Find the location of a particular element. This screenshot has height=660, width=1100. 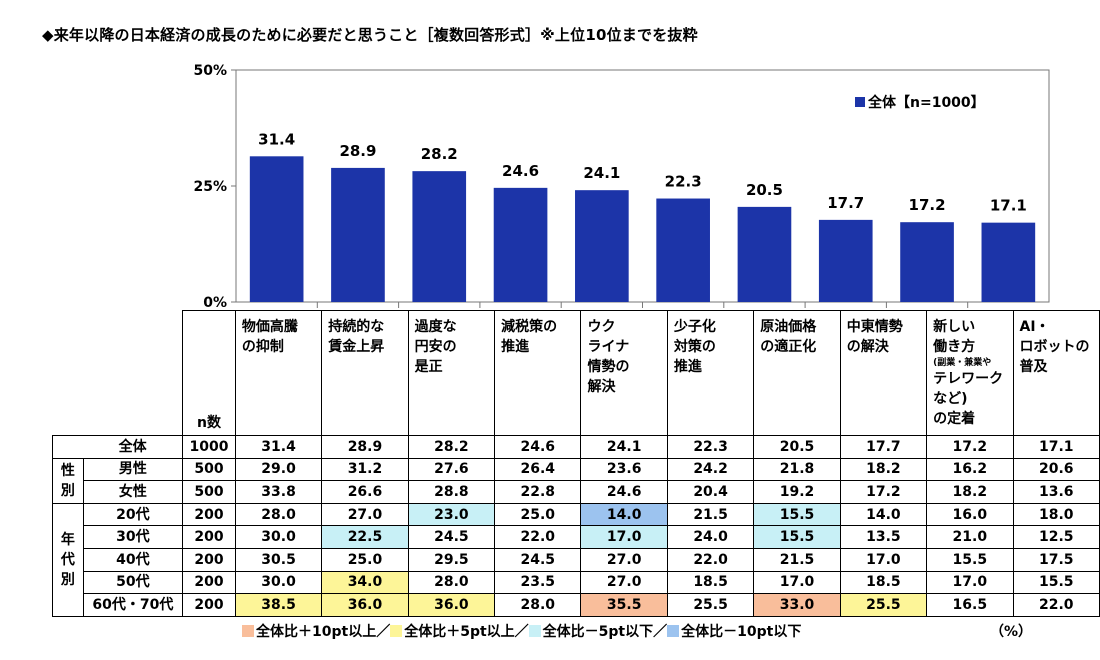

table-cell: 26.6 is located at coordinates (365, 492).